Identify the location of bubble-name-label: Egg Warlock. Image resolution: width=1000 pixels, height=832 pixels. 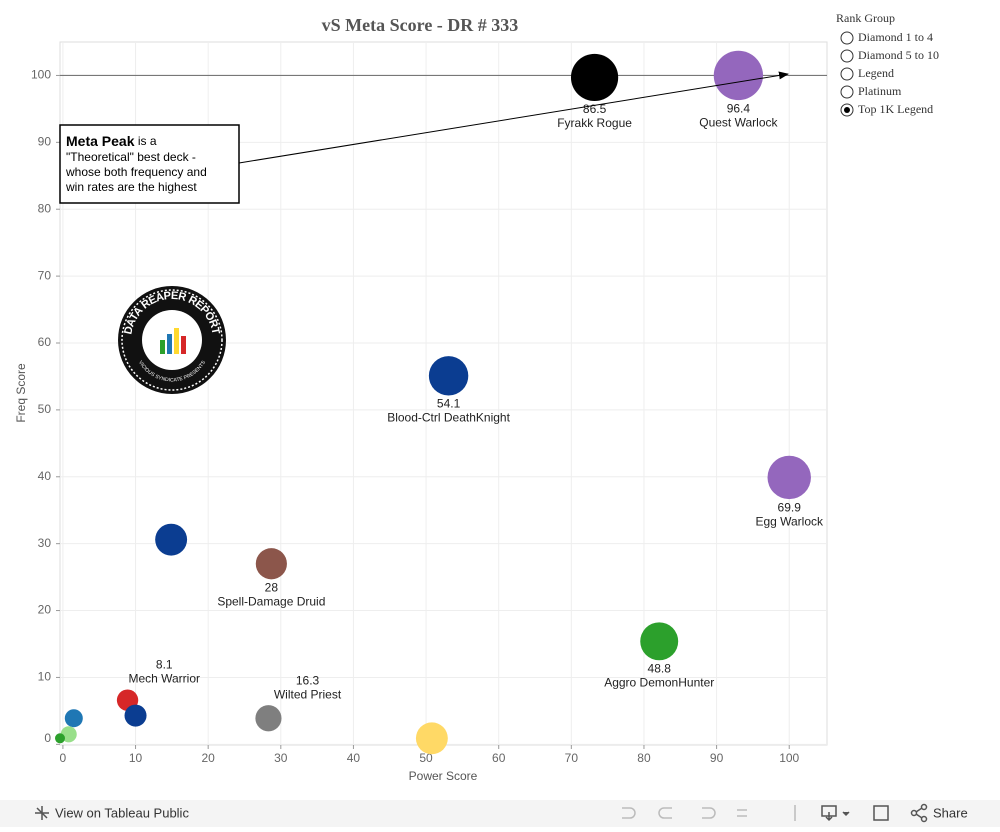
(789, 521).